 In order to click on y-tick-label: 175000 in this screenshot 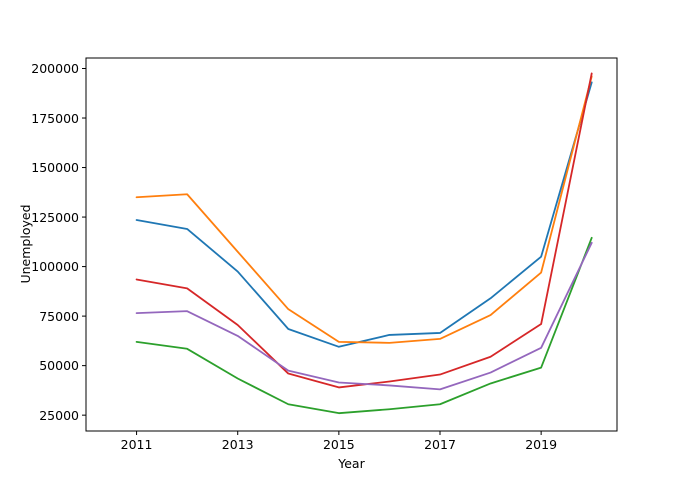, I will do `click(55, 118)`.